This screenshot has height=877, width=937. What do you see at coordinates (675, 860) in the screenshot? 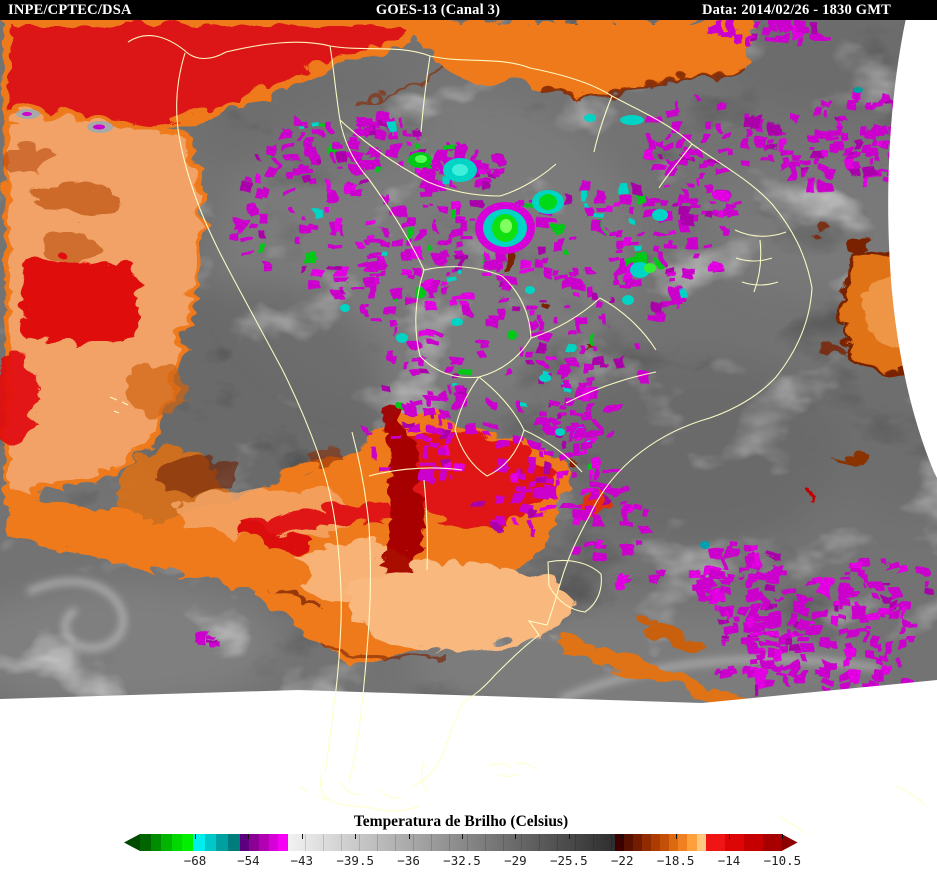
I see `legend-tick-label: −18.5` at bounding box center [675, 860].